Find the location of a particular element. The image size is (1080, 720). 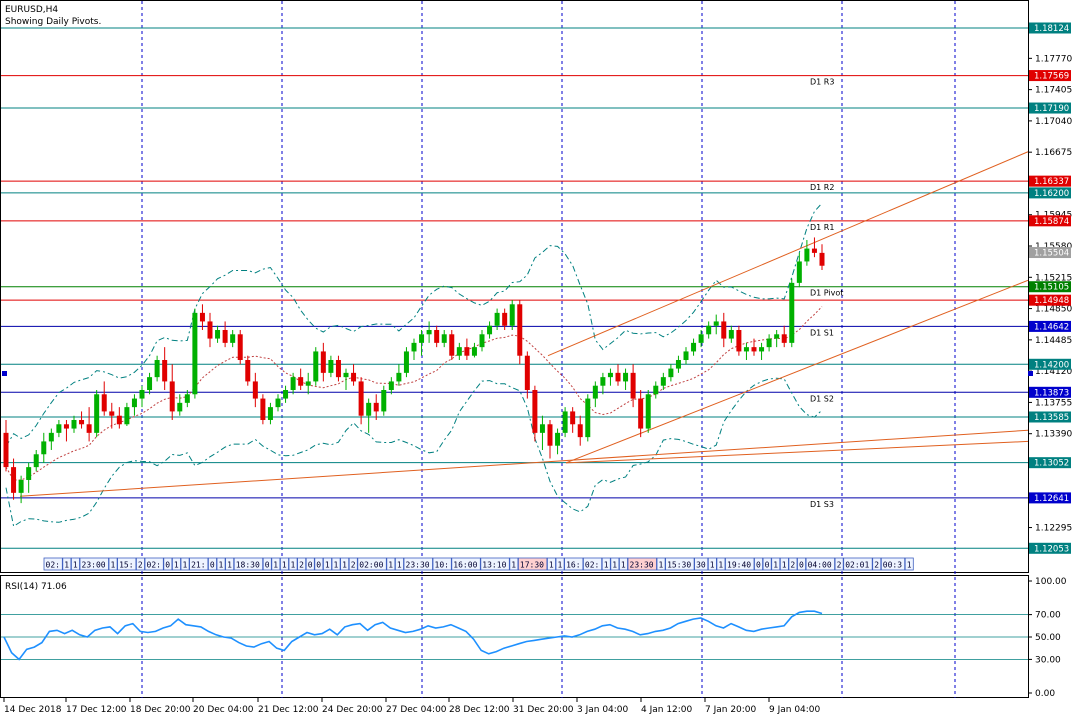

price-level-tag-label: 1.18124 is located at coordinates (1051, 29).